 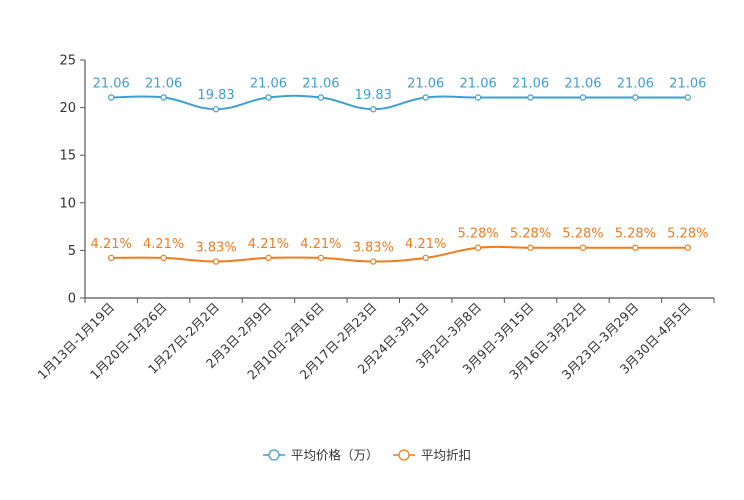 I want to click on y-tick-label: 25, so click(x=67, y=61).